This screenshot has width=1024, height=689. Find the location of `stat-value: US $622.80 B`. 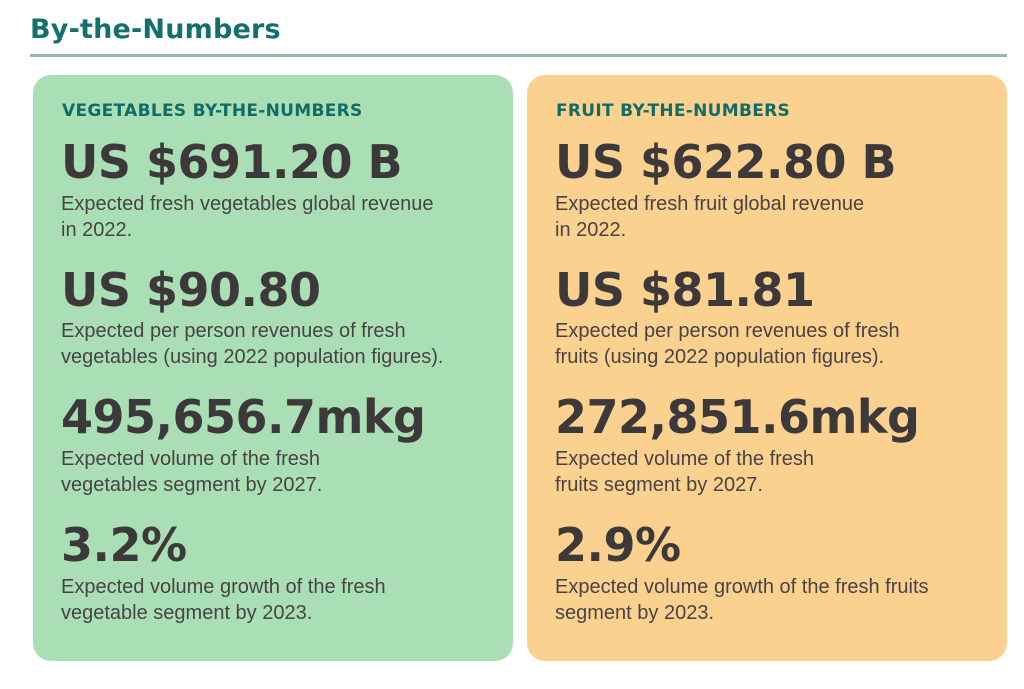

stat-value: US $622.80 B is located at coordinates (726, 162).